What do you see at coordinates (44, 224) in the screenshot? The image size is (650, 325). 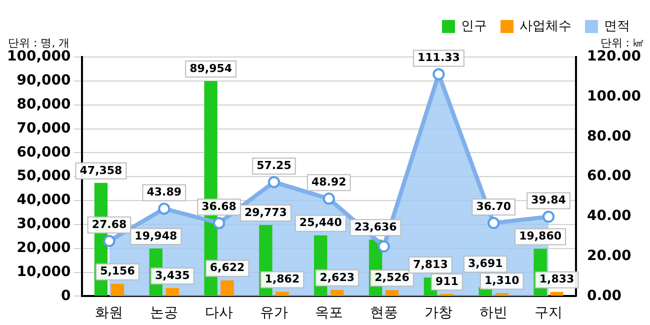 I see `y-tick-label: 30,000` at bounding box center [44, 224].